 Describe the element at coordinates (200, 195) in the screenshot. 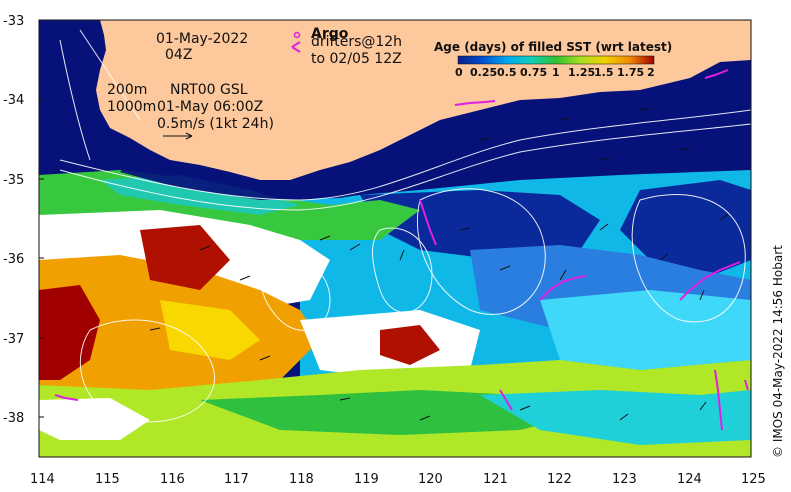

I see `sst-age-teal-band` at that location.